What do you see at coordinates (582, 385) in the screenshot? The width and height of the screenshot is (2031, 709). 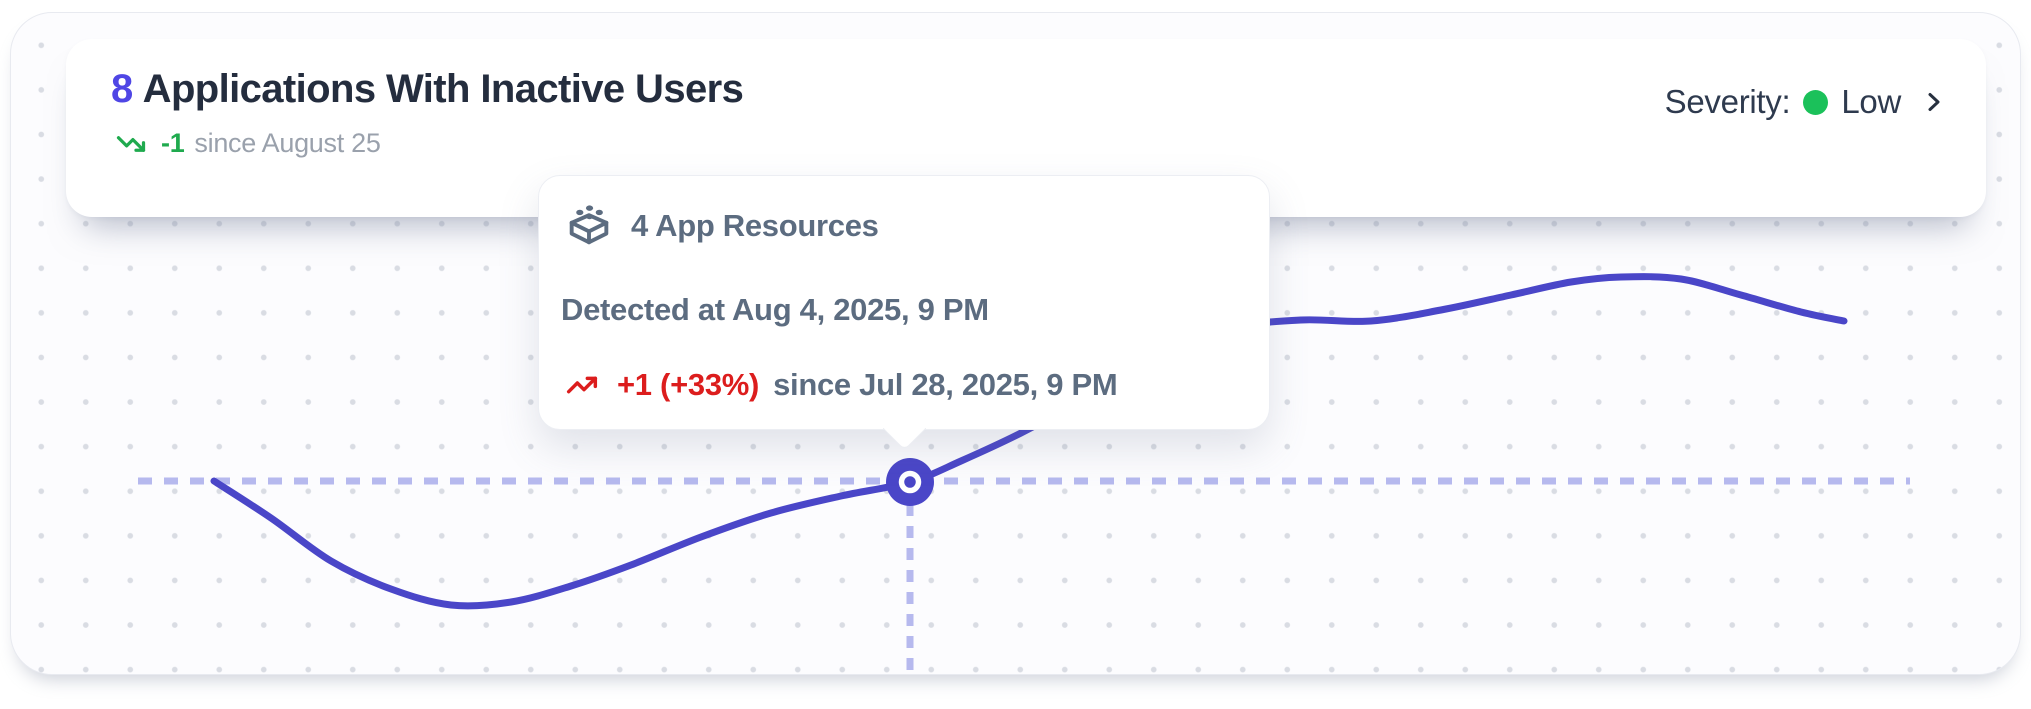 I see `trending-up-icon` at bounding box center [582, 385].